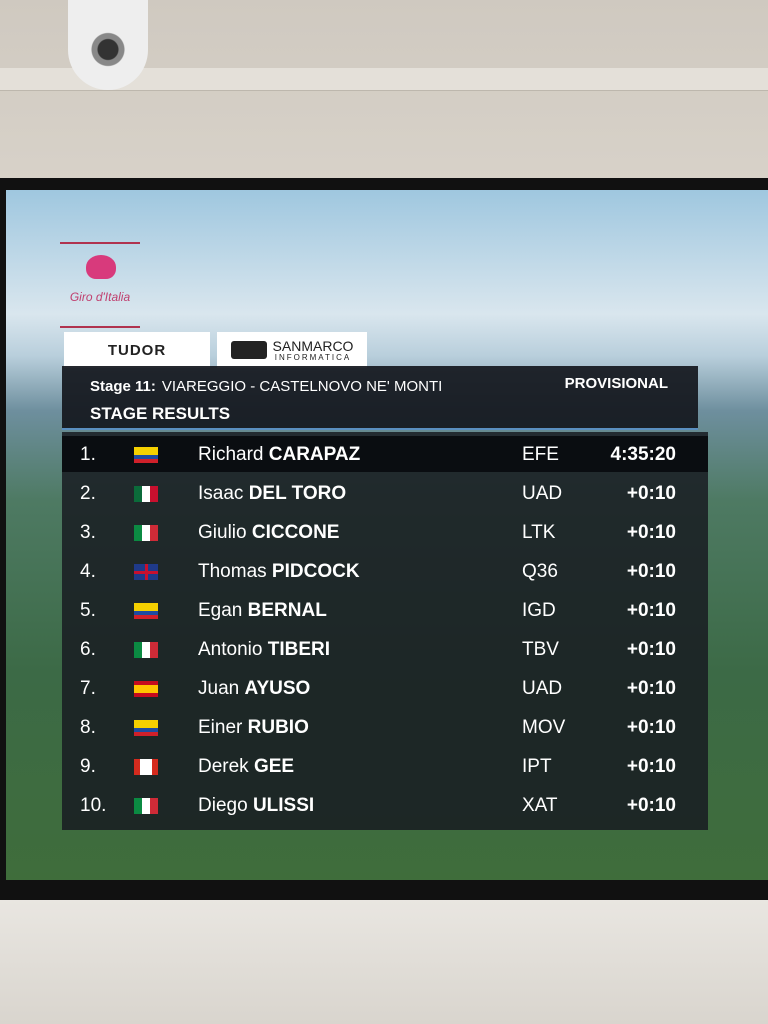 The width and height of the screenshot is (768, 1024). I want to click on rider: Diego ULISSI, so click(256, 806).